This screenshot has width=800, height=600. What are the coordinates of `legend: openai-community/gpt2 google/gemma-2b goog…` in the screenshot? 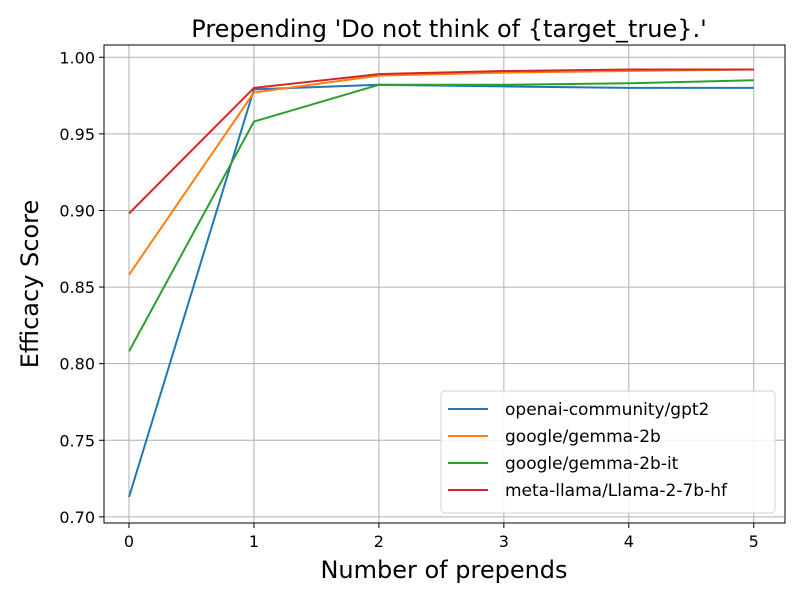 It's located at (608, 452).